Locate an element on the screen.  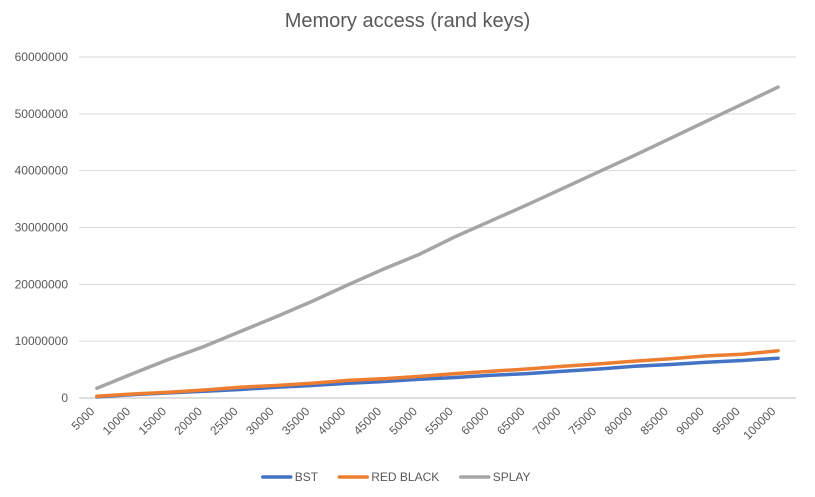
y-tick-label: 50000000 is located at coordinates (42, 114).